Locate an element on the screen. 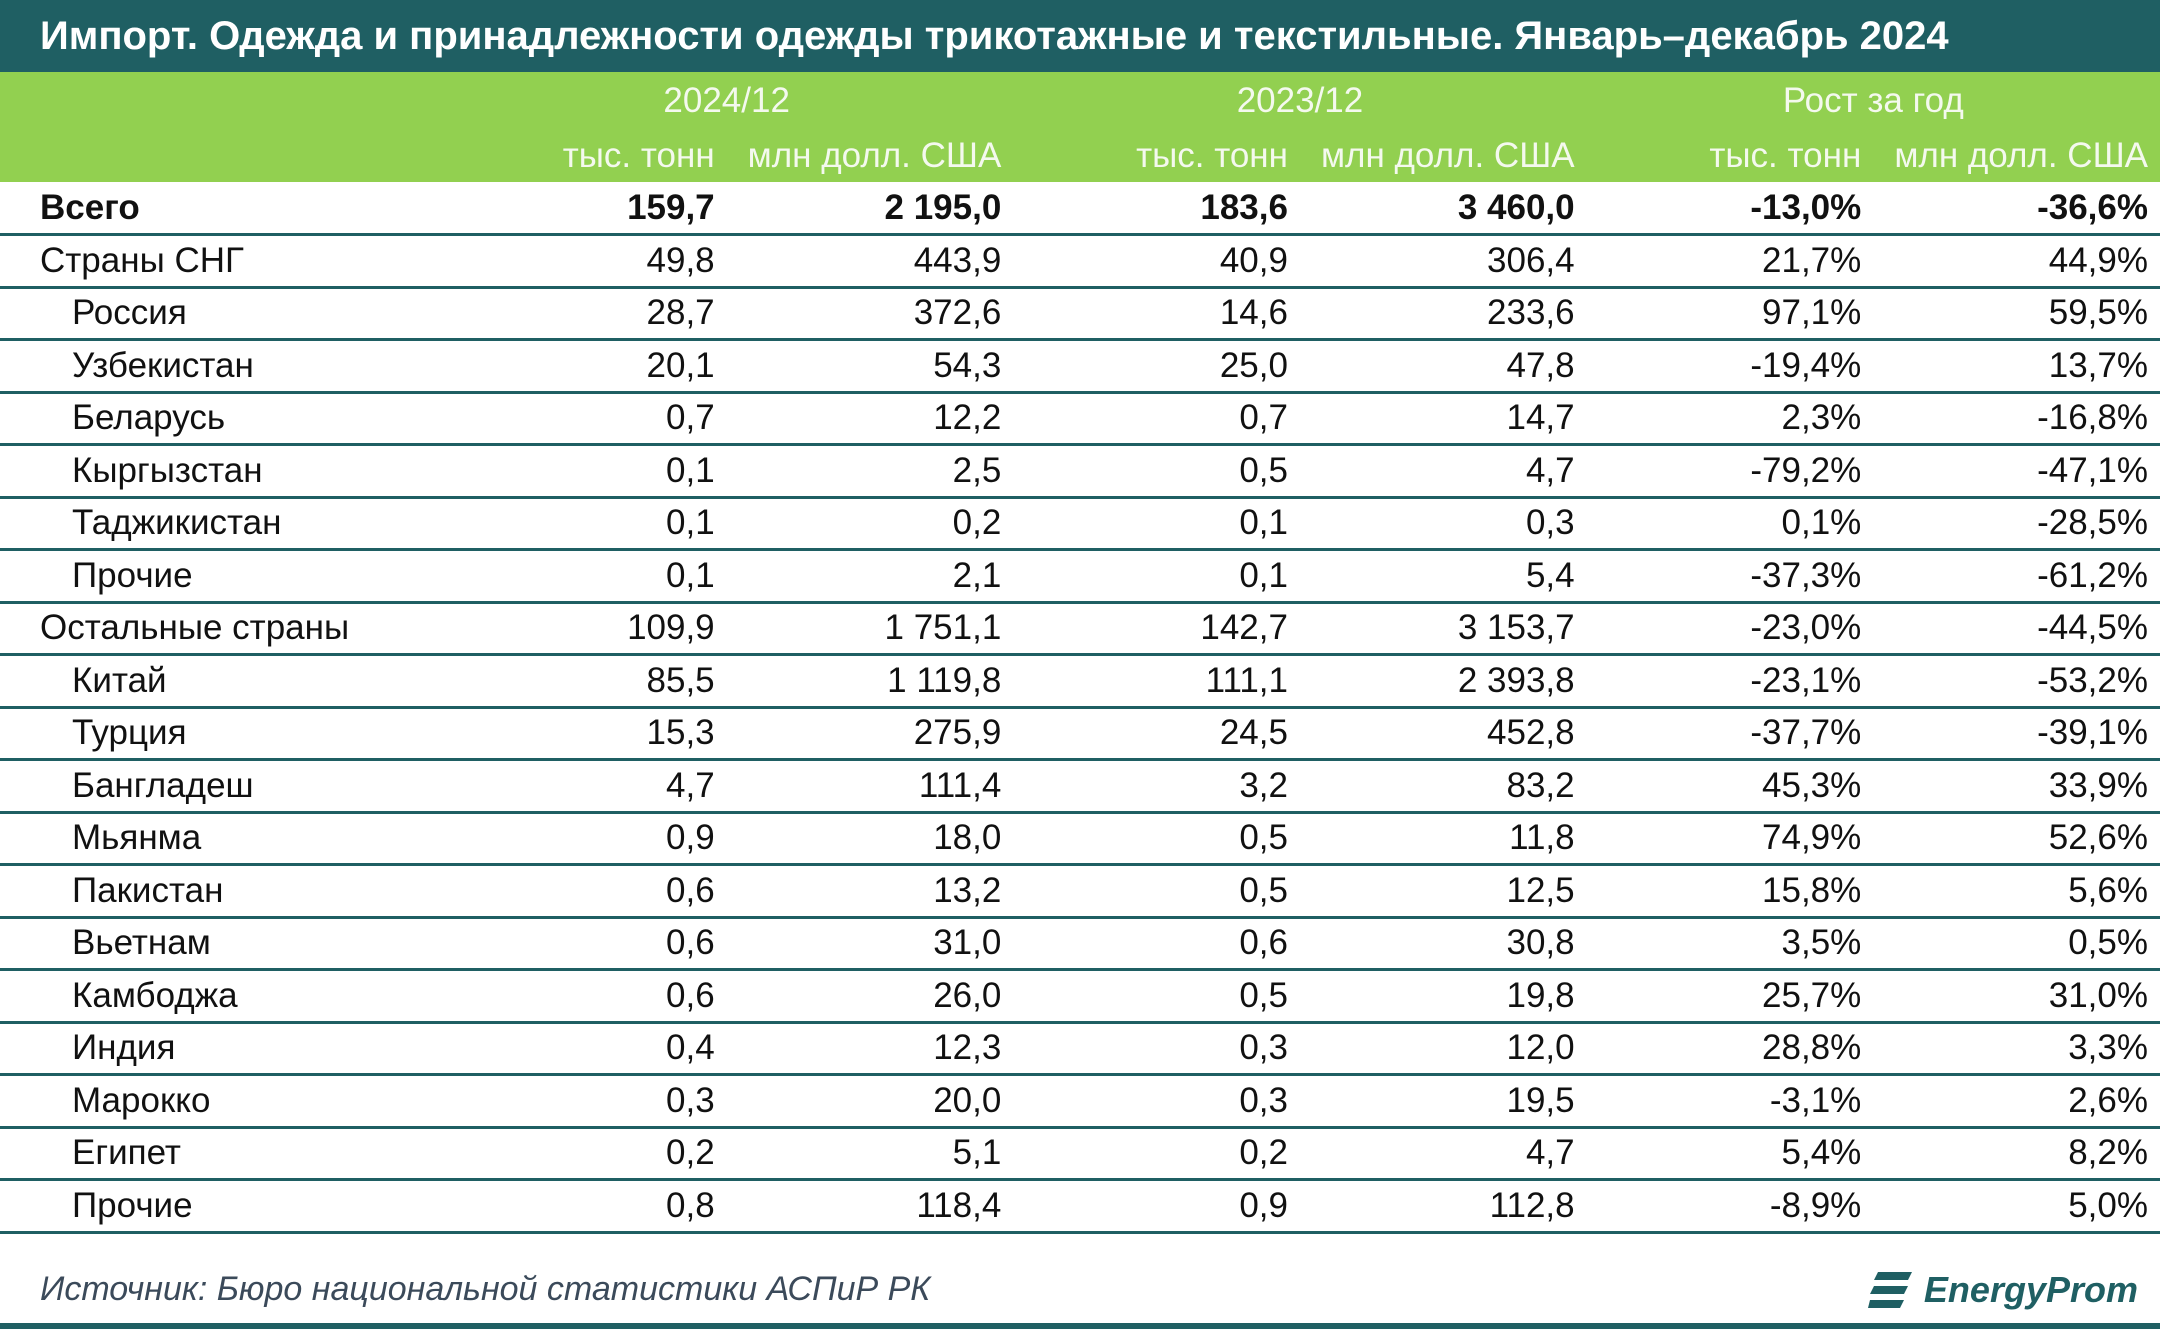 The width and height of the screenshot is (2160, 1329). table-row: Камбоджа 0,6 26,0 0,5 19,8 25,7% 31,0% is located at coordinates (1080, 996).